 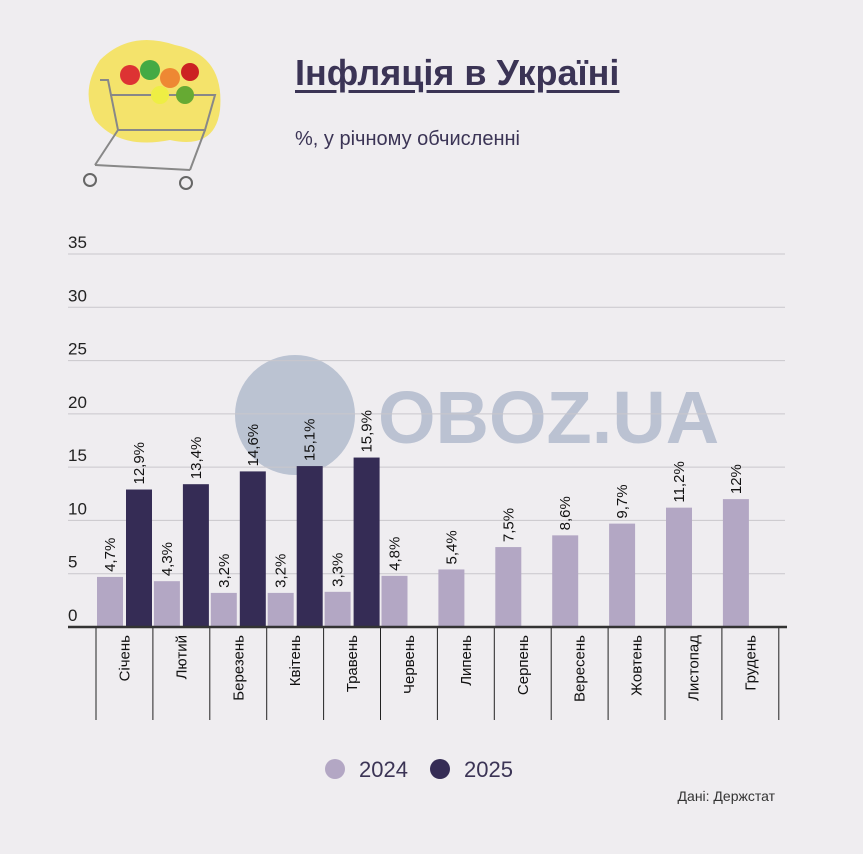 What do you see at coordinates (383, 769) in the screenshot?
I see `legend-label-2024: 2024` at bounding box center [383, 769].